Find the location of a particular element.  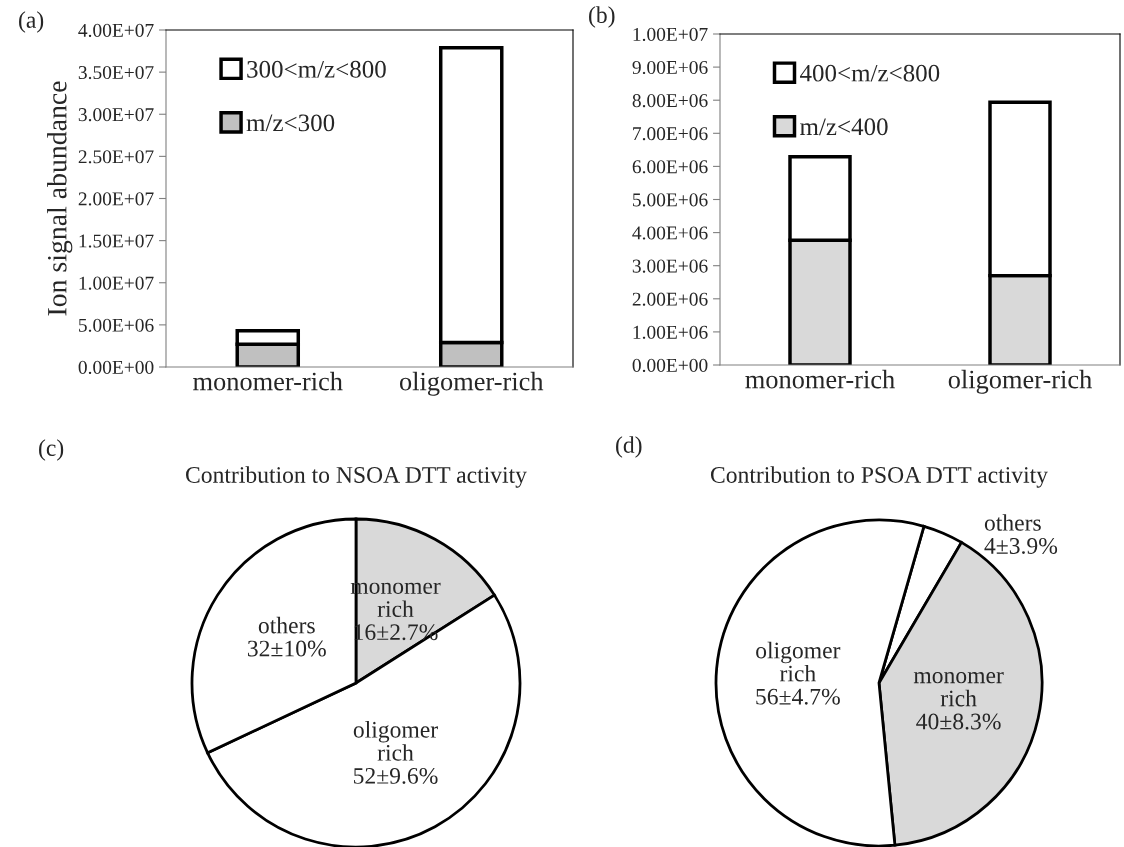

y-tick-label: 4.00E+06 is located at coordinates (670, 233).